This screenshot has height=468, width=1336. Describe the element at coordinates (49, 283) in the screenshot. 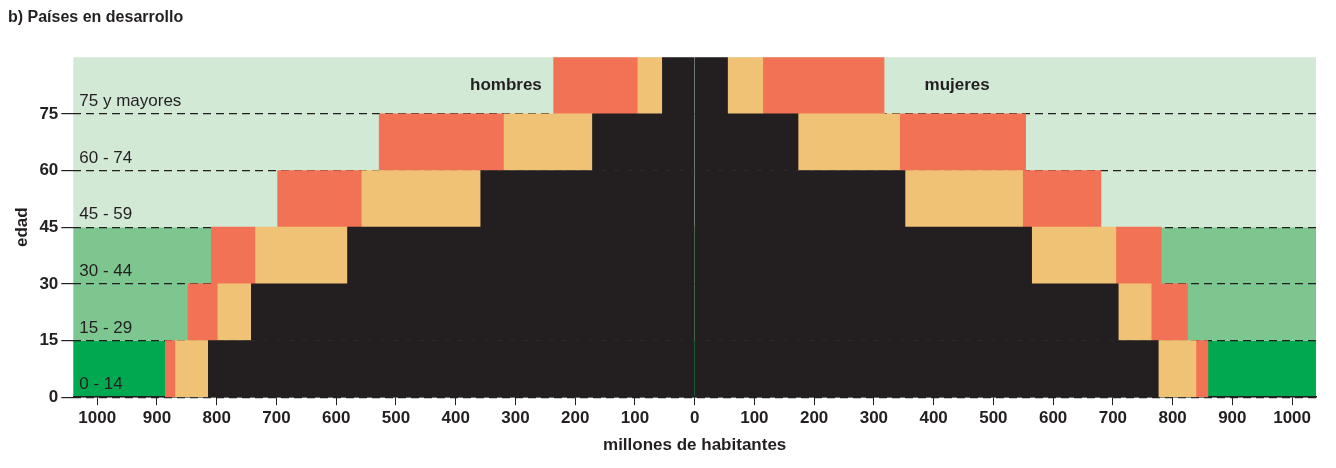

I see `y2-tick-label: 30` at that location.